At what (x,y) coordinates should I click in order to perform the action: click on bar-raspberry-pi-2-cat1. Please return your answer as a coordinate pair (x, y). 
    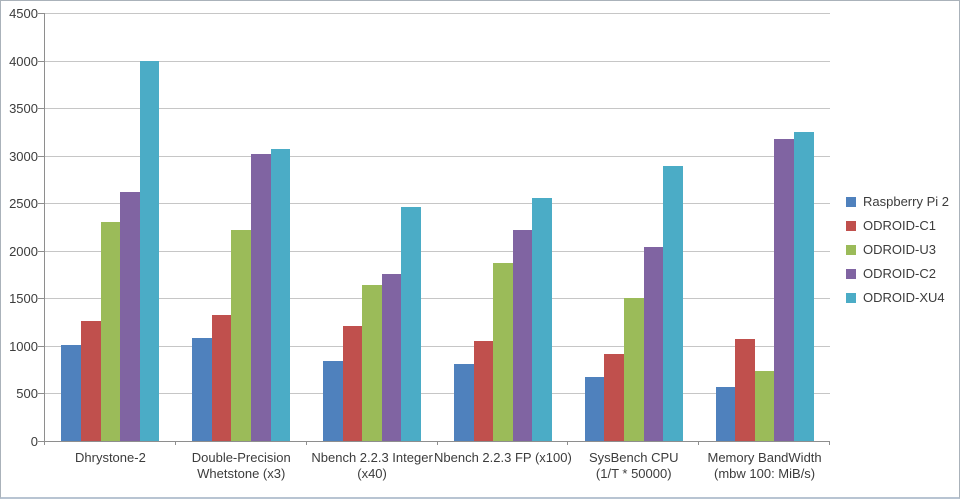
    Looking at the image, I should click on (71, 392).